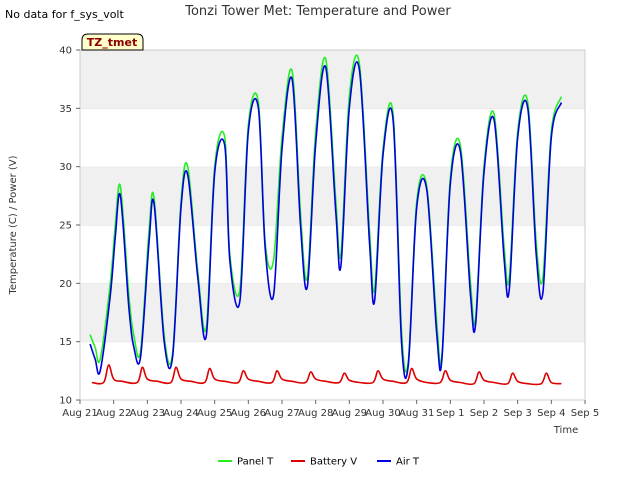 This screenshot has height=480, width=640. I want to click on site-tag-box, so click(112, 42).